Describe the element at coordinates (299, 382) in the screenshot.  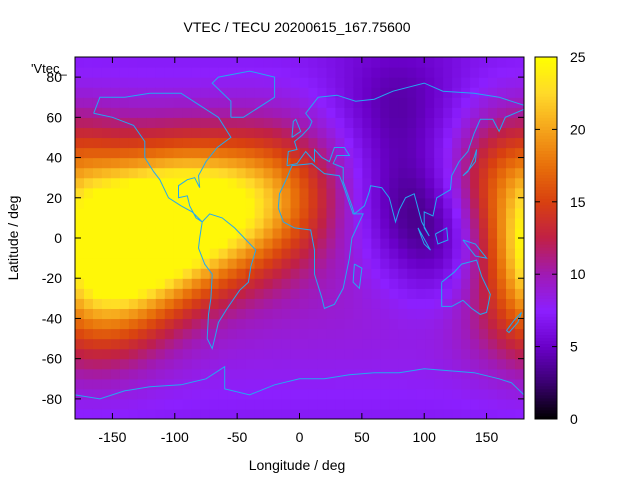
I see `coastline-path` at that location.